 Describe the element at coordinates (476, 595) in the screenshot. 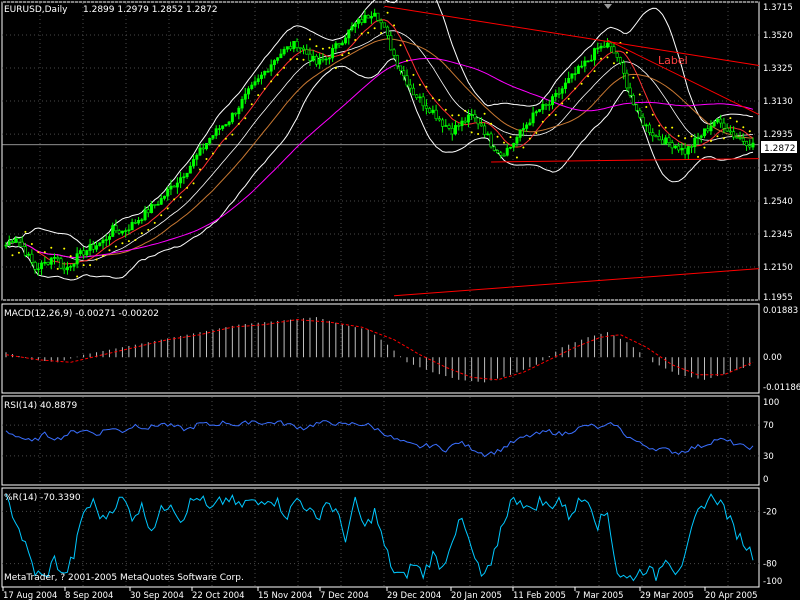

I see `date-tick-label: 20 Jan 2005` at that location.